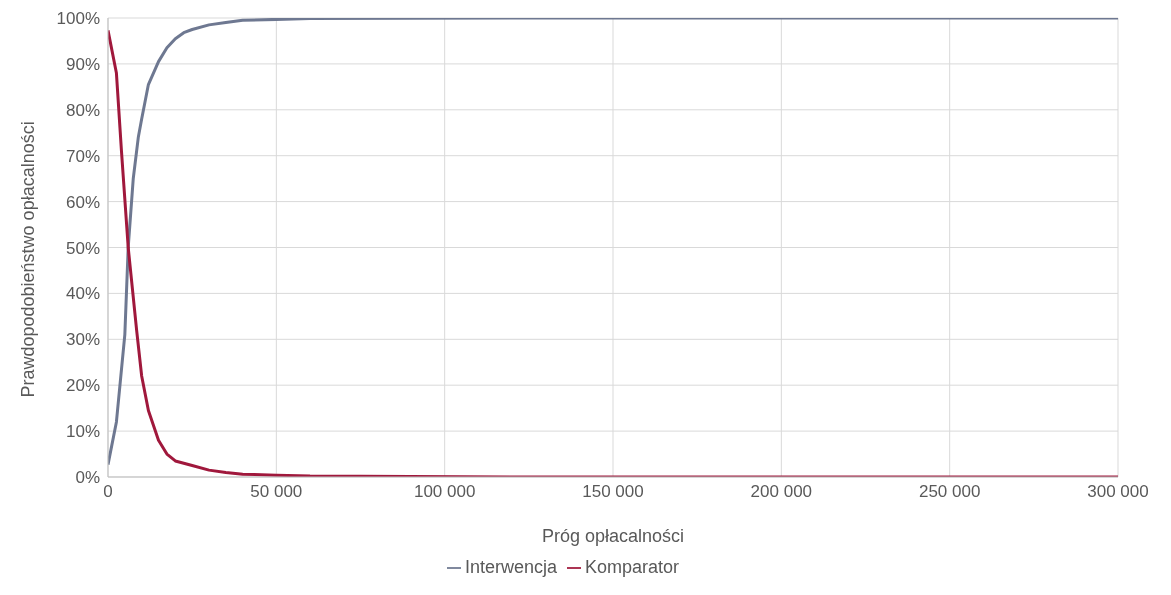 This screenshot has width=1171, height=595. What do you see at coordinates (82, 386) in the screenshot?
I see `y-tick-label: 20%` at bounding box center [82, 386].